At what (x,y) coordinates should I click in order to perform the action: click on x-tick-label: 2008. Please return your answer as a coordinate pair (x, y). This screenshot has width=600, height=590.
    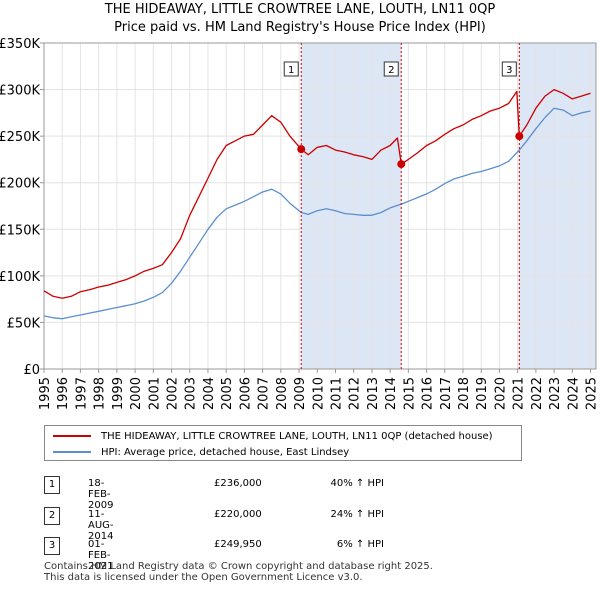
    Looking at the image, I should click on (282, 393).